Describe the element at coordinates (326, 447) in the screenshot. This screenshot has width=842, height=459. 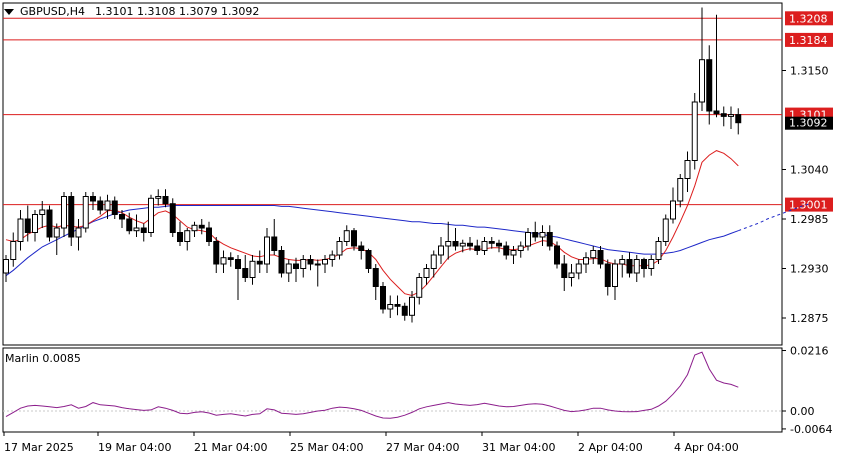
I see `time-tick-label: 25 Mar 04:00` at that location.